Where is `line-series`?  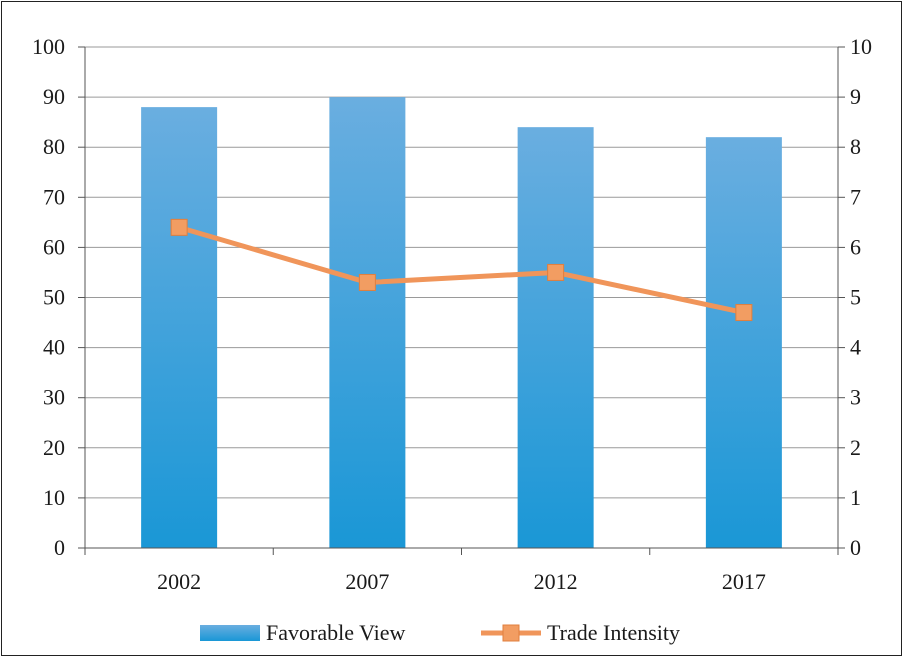
line-series is located at coordinates (461, 270).